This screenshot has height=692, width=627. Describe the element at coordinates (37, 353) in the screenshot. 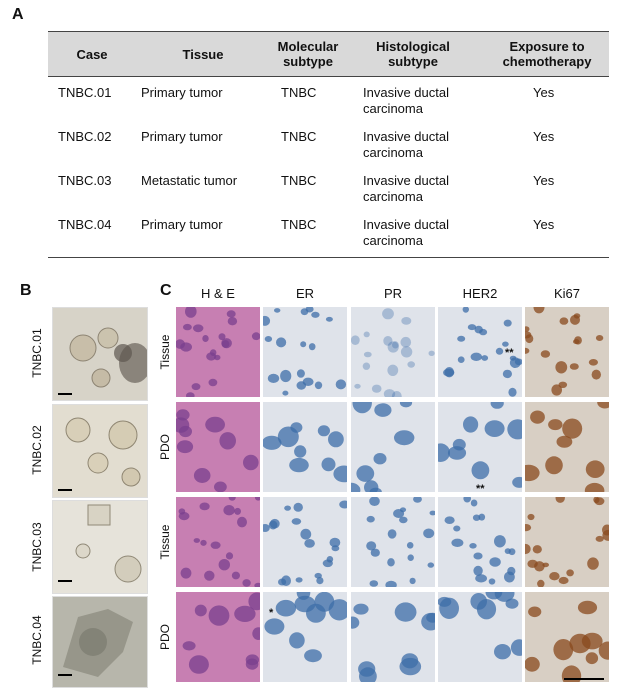

I see `row-label-tnbc01: TNBC.01` at that location.